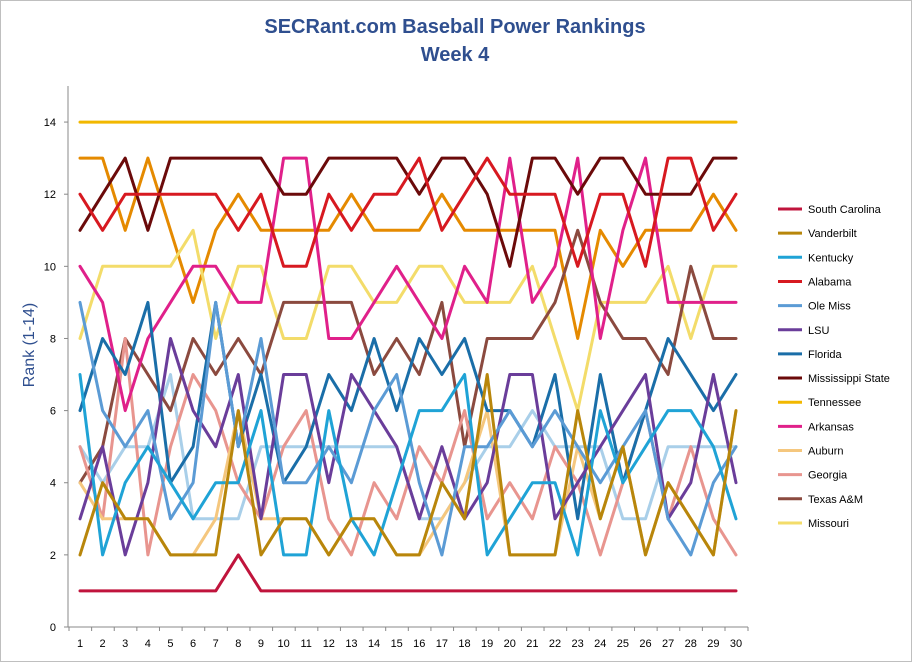 The image size is (912, 662). I want to click on x-tick-label: 7, so click(216, 644).